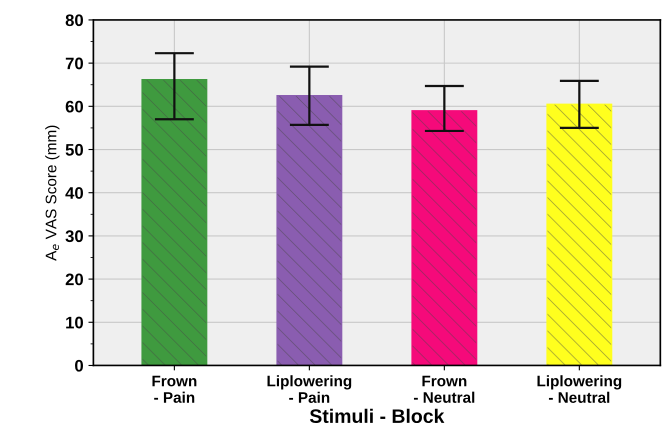 Image resolution: width=667 pixels, height=443 pixels. What do you see at coordinates (580, 389) in the screenshot?
I see `x-tick-label: Liplowering - Neutral` at bounding box center [580, 389].